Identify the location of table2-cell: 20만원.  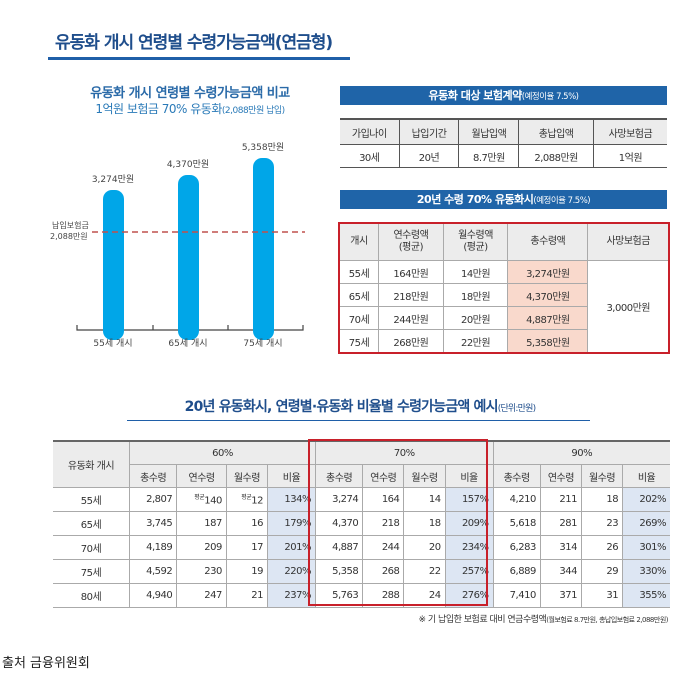
(475, 318).